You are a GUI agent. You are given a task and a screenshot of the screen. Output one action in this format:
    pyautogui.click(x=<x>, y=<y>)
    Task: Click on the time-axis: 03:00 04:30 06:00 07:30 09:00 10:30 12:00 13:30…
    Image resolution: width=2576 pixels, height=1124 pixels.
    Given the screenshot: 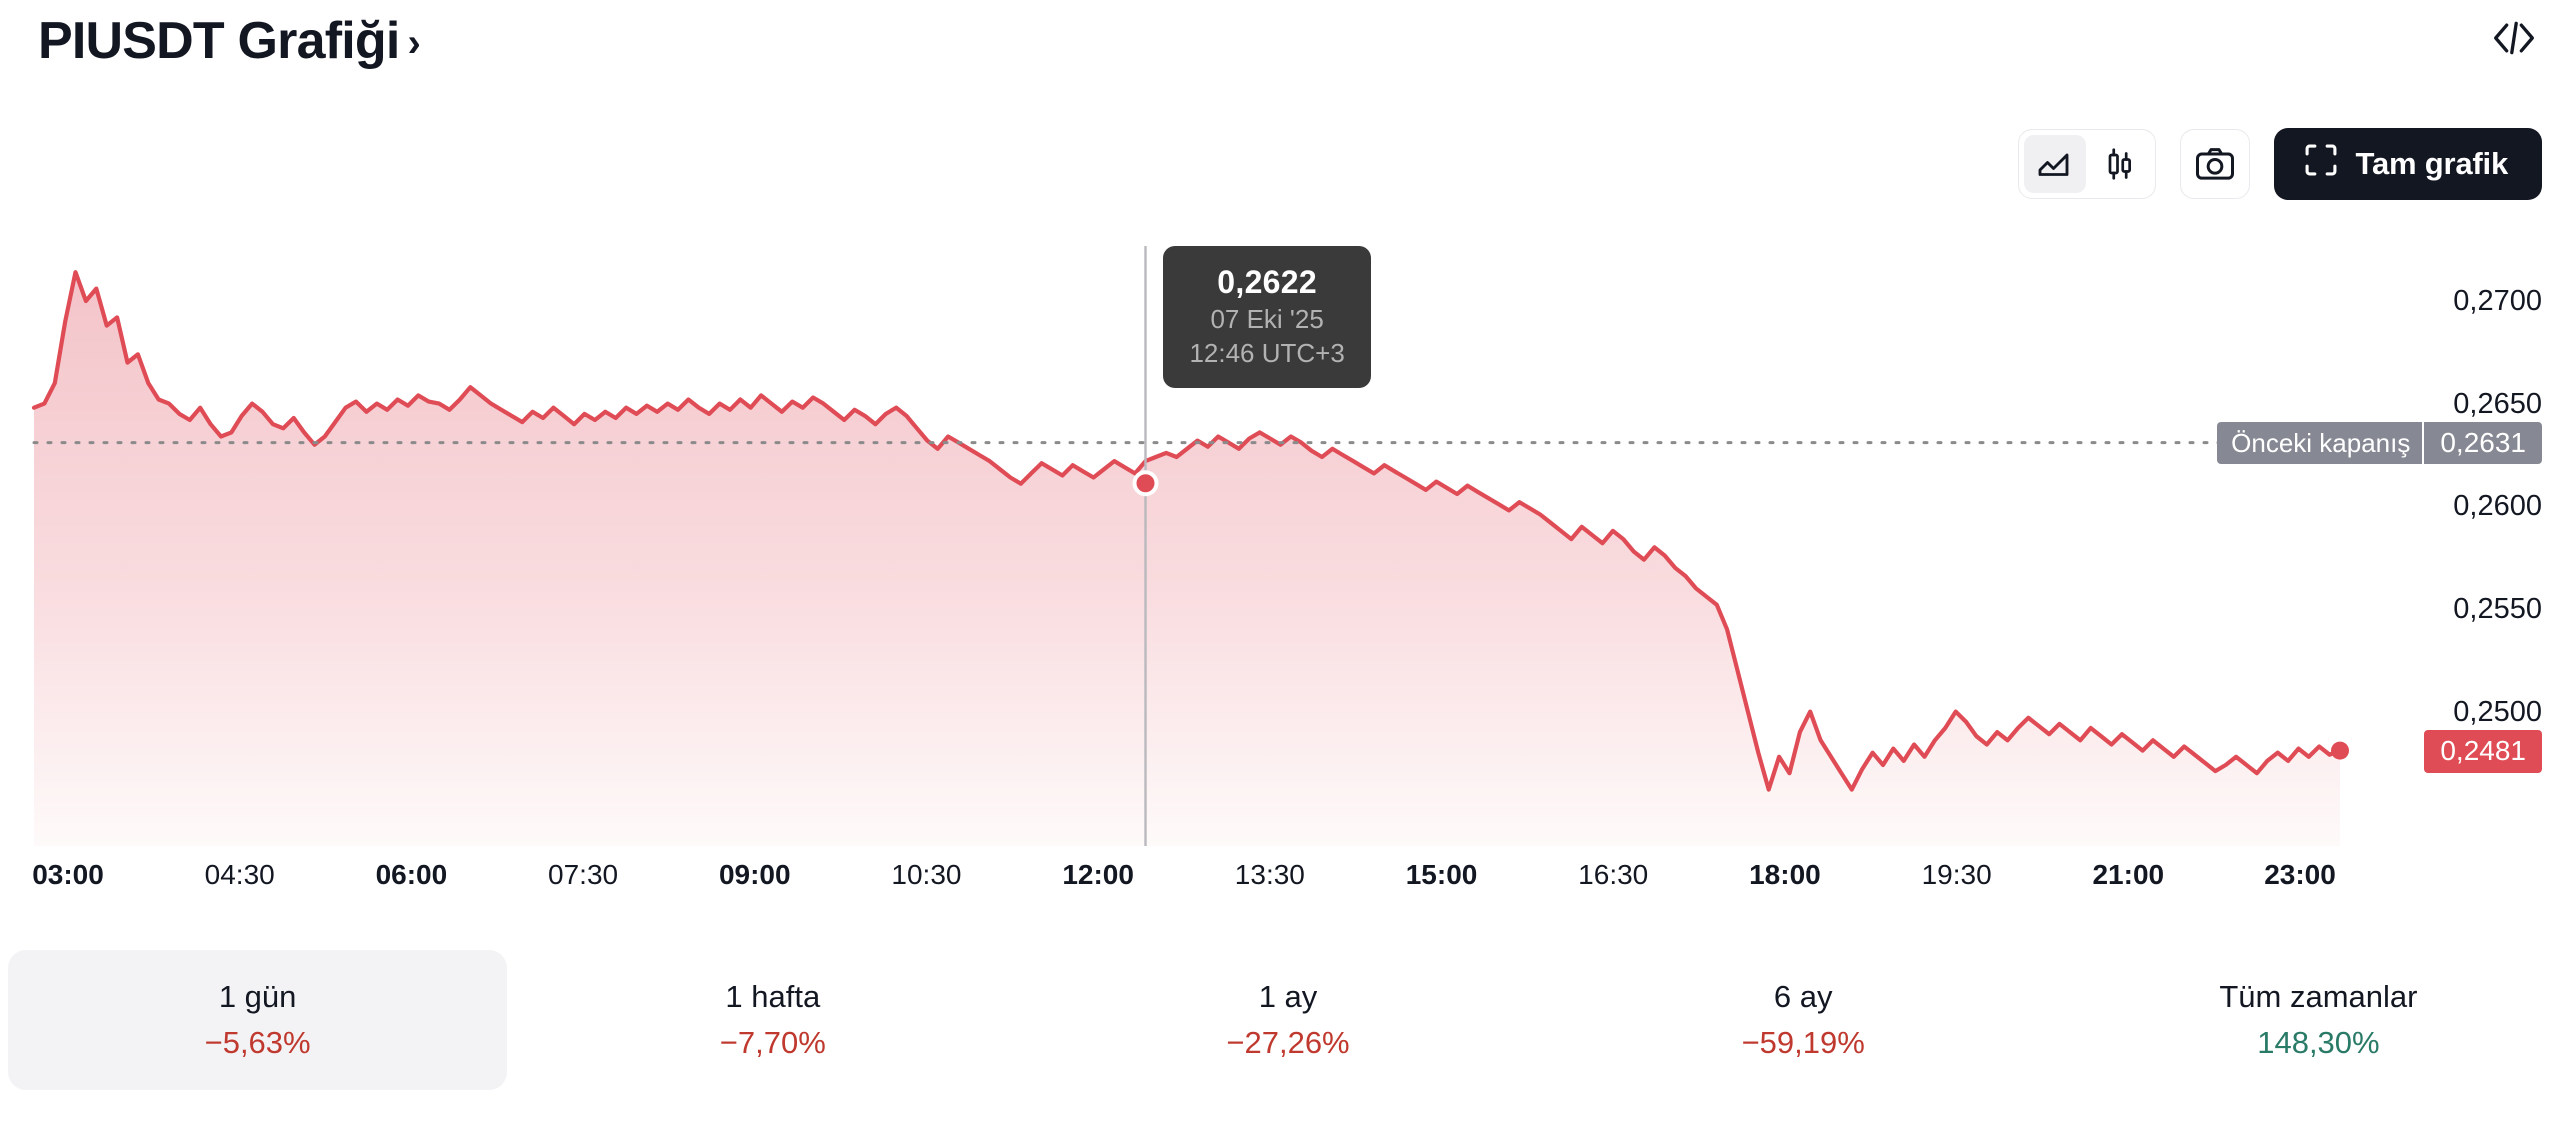 What is the action you would take?
    pyautogui.click(x=1288, y=878)
    